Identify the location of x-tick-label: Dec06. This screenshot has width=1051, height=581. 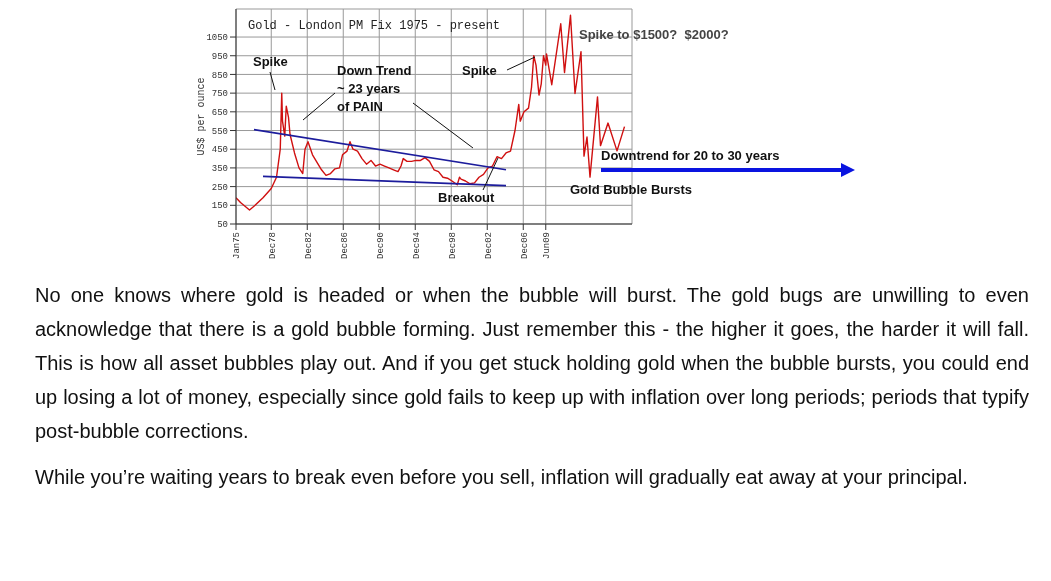
(524, 246).